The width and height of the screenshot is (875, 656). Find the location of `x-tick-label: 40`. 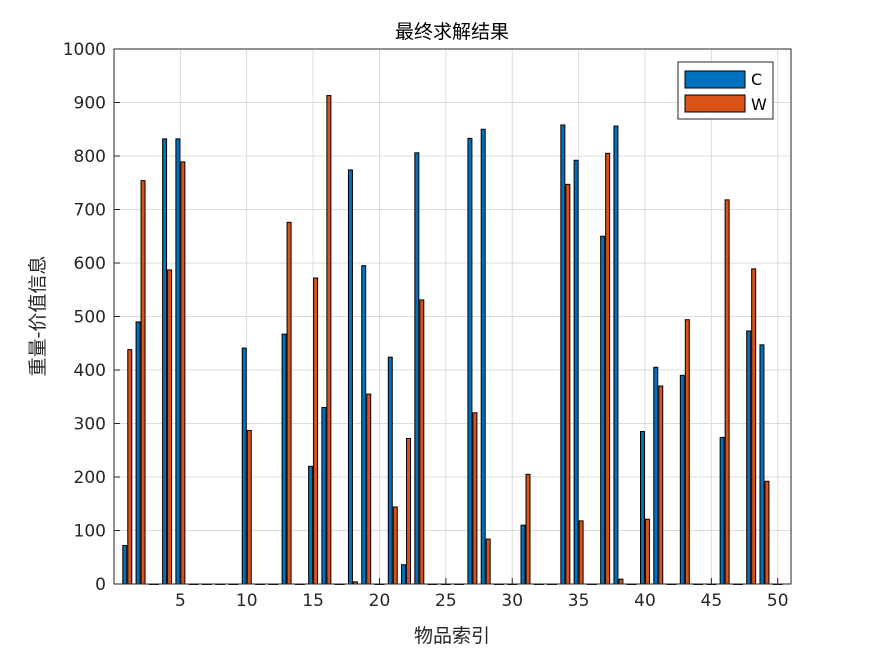

x-tick-label: 40 is located at coordinates (645, 601).